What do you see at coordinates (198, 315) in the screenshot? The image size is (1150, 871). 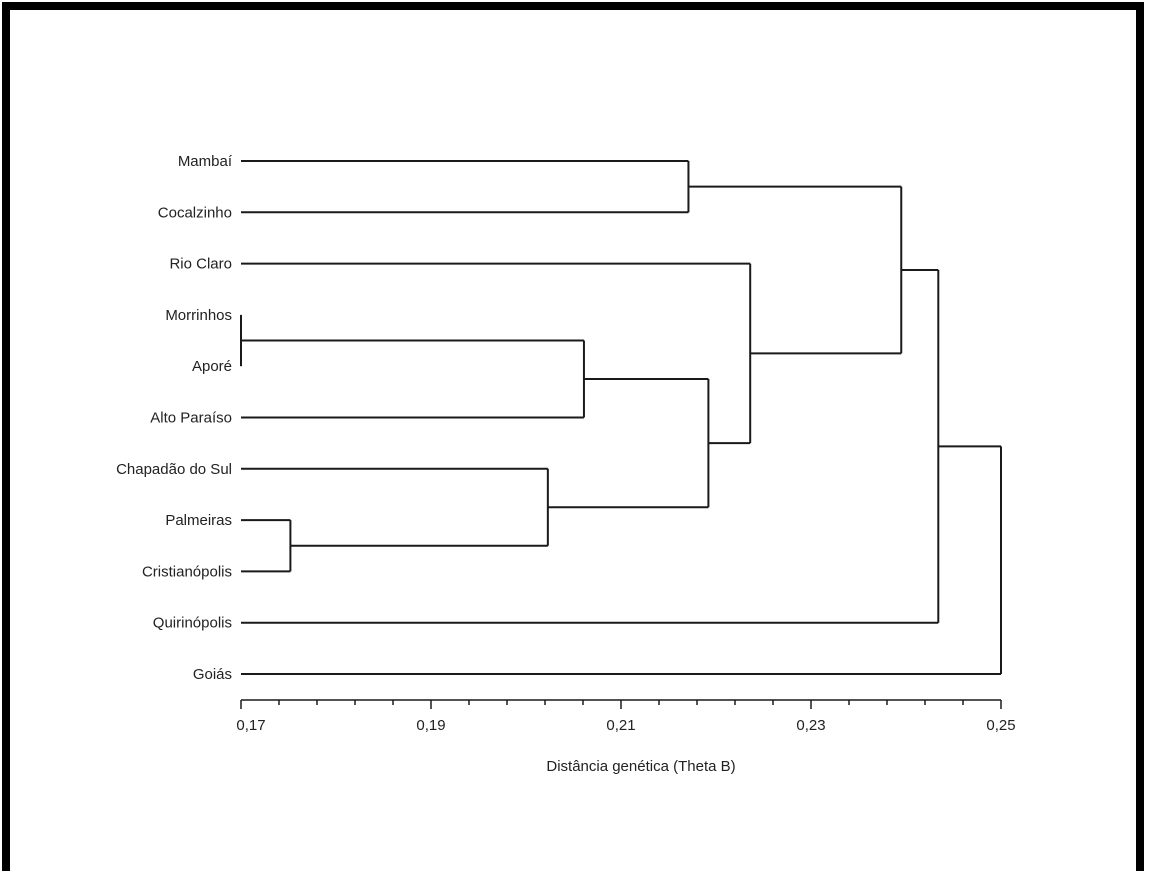 I see `leaf-label-morrinhos: Morrinhos` at bounding box center [198, 315].